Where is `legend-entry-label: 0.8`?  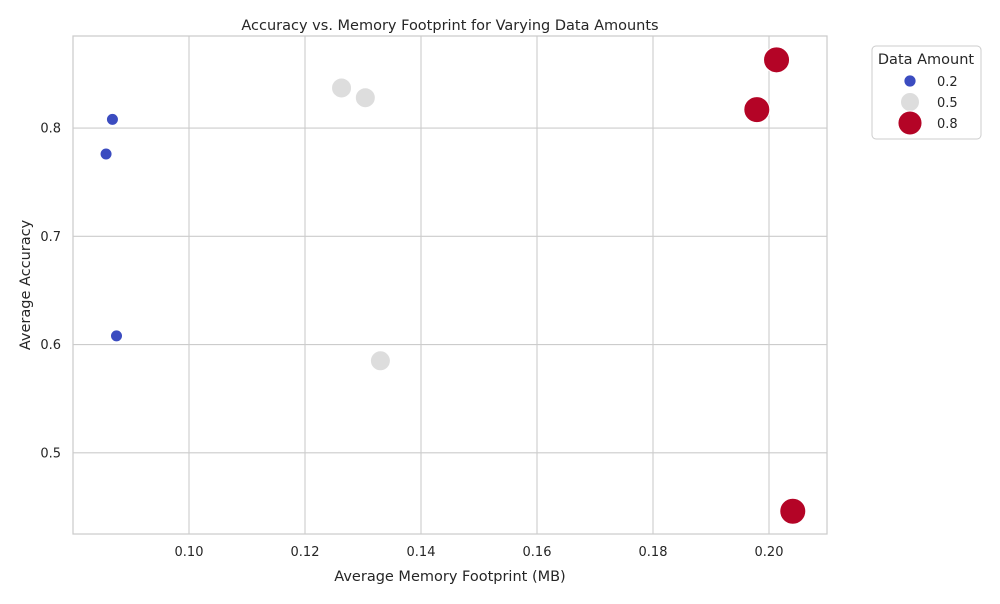 legend-entry-label: 0.8 is located at coordinates (947, 124).